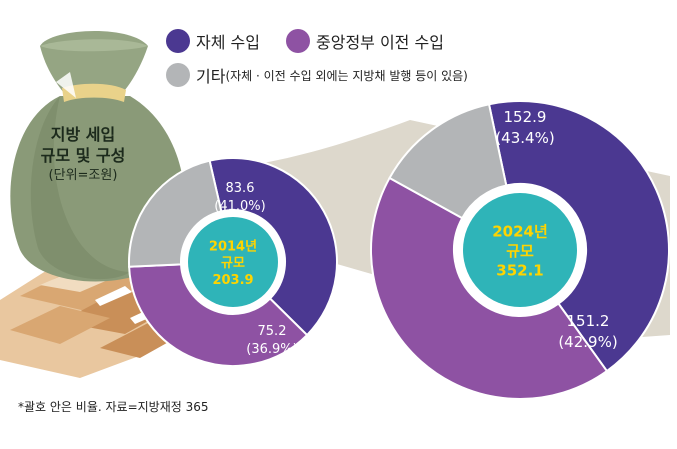 The width and height of the screenshot is (677, 449). Describe the element at coordinates (588, 321) in the screenshot. I see `data-label-value: 151.2` at that location.